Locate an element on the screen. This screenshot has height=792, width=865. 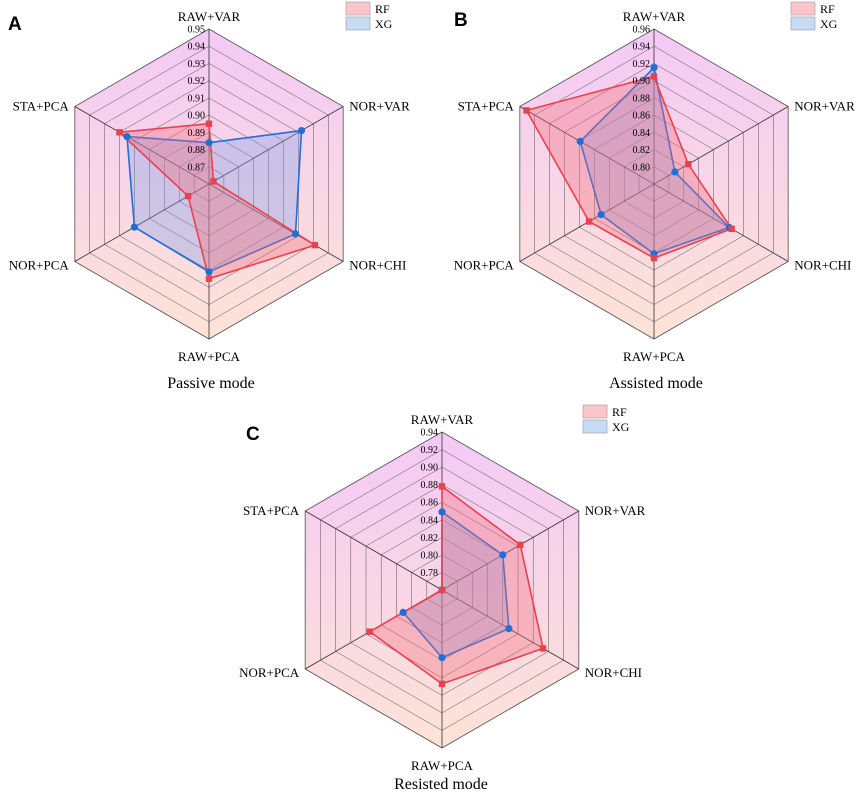
legend-resisted: RF XG is located at coordinates (606, 419).